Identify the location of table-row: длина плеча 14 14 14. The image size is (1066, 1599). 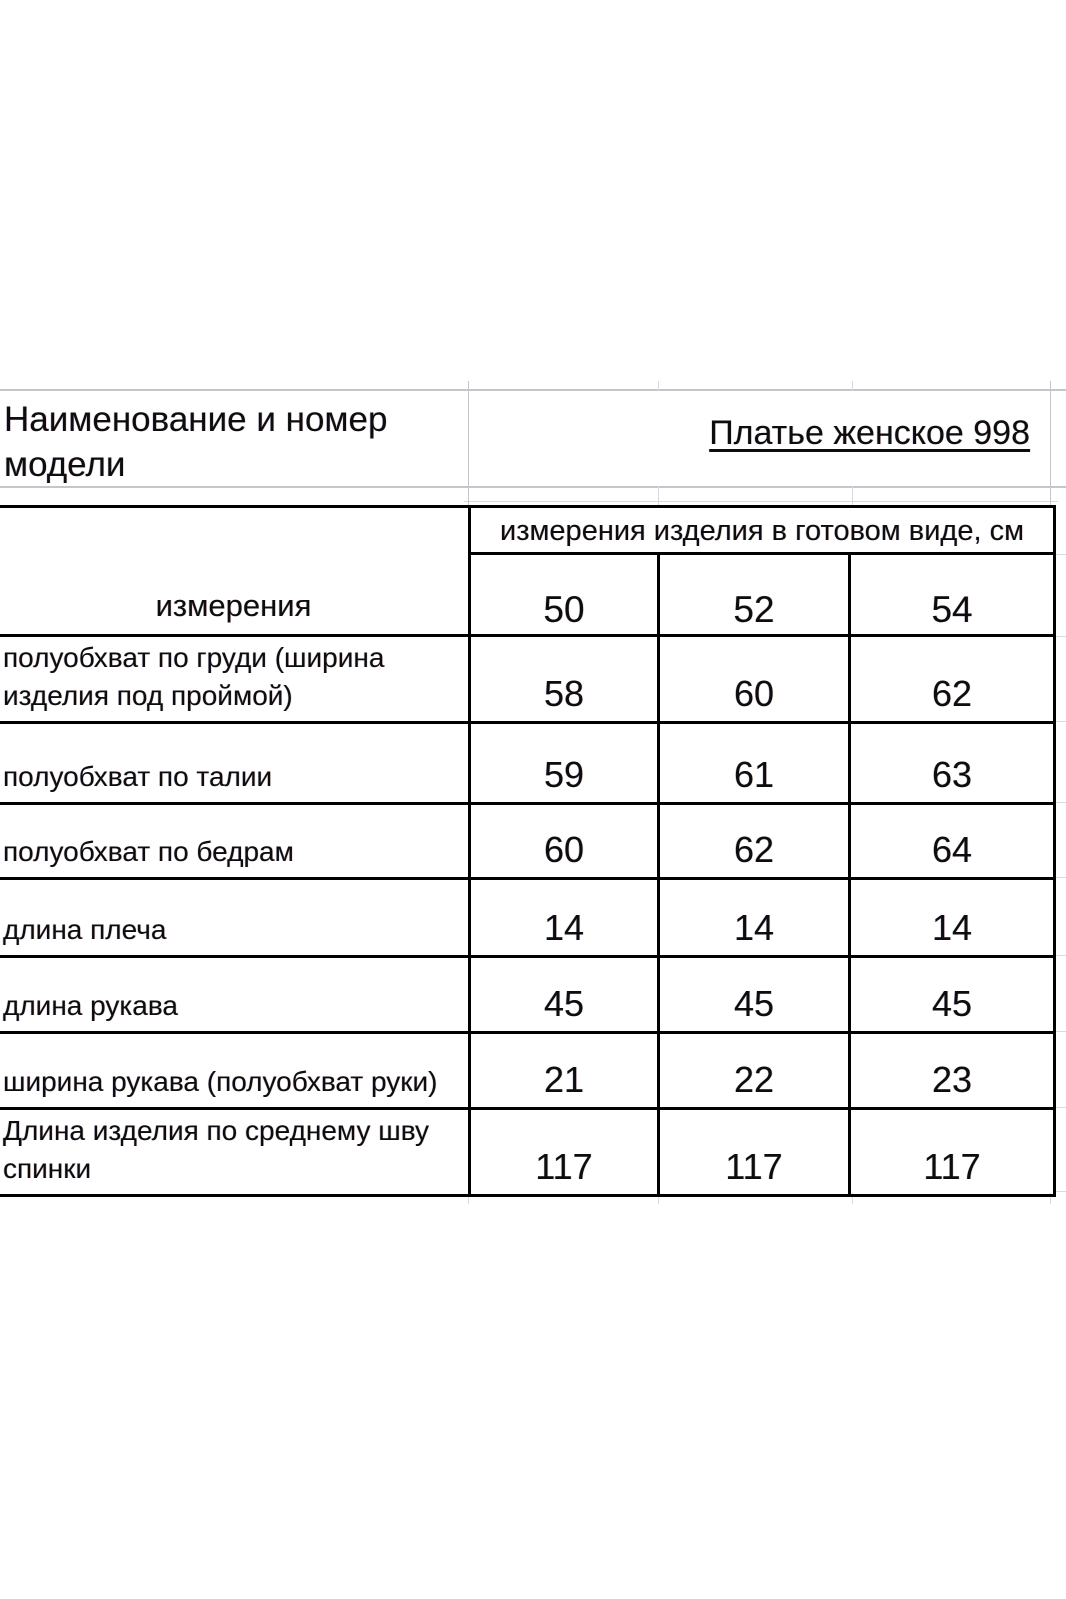
(528, 917).